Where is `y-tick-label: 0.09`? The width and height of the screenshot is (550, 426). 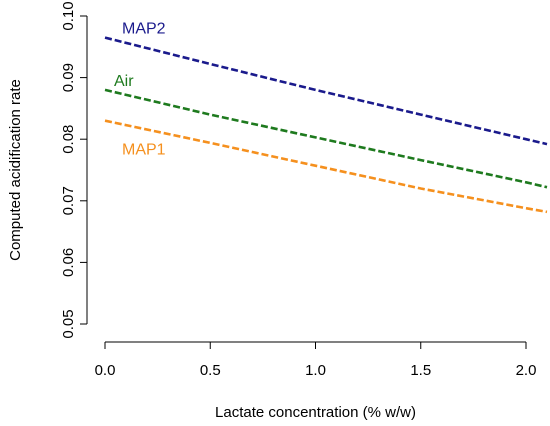
y-tick-label: 0.09 is located at coordinates (68, 77).